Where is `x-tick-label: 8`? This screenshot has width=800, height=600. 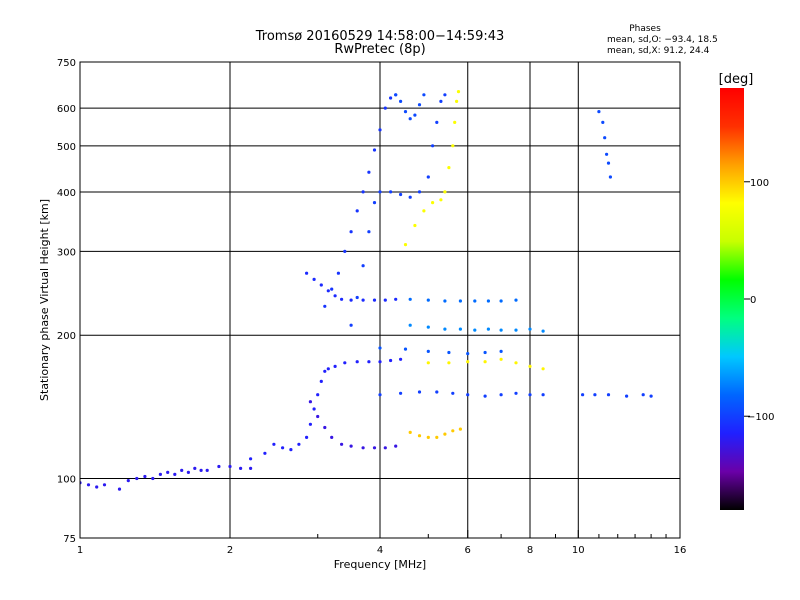
x-tick-label: 8 is located at coordinates (530, 550).